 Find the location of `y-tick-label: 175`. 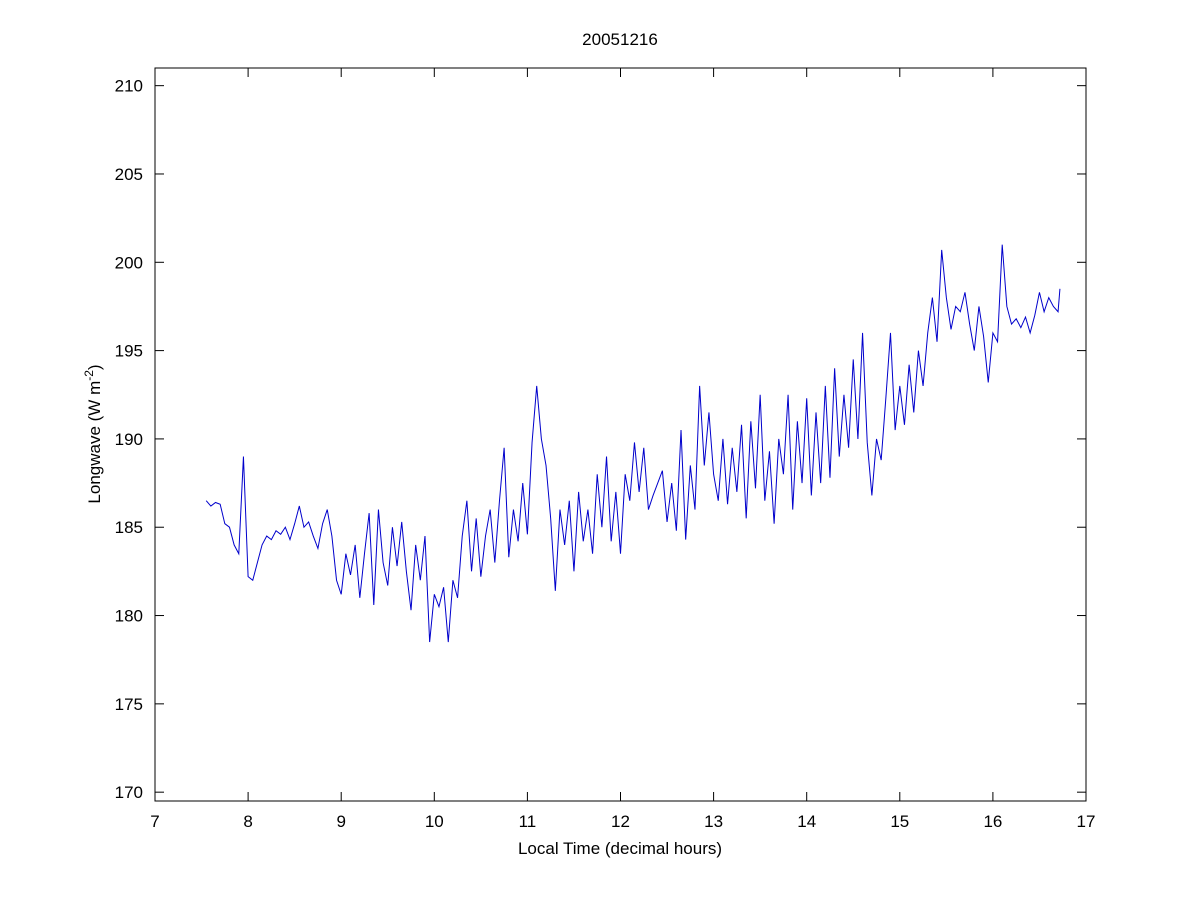

y-tick-label: 175 is located at coordinates (129, 704).